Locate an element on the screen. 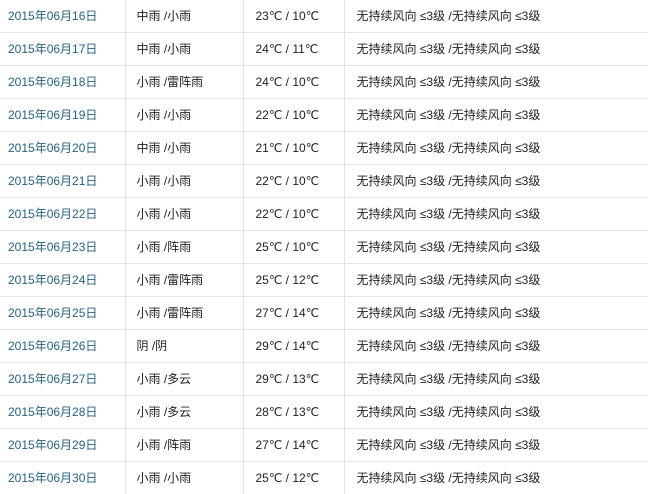  cell-date: 2015年06月18日 is located at coordinates (62, 82).